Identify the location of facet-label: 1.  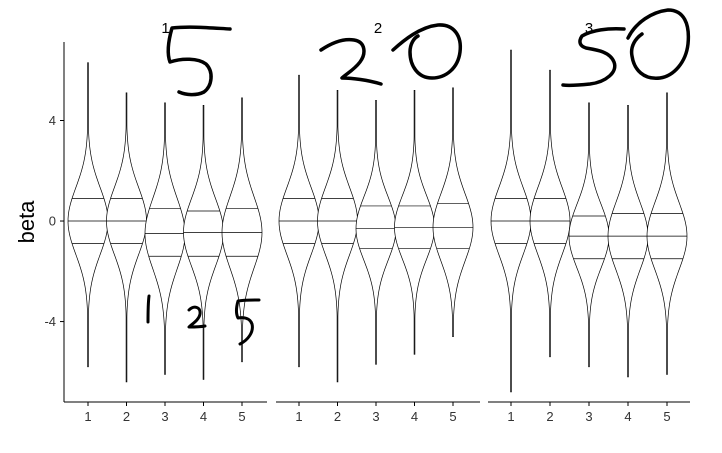
(165, 28).